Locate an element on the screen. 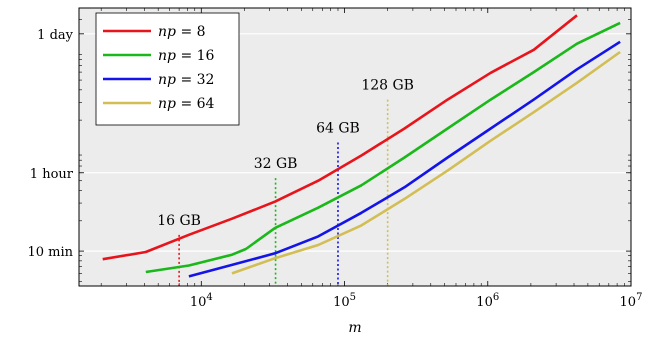  y-tick-label: 1 day is located at coordinates (55, 35).